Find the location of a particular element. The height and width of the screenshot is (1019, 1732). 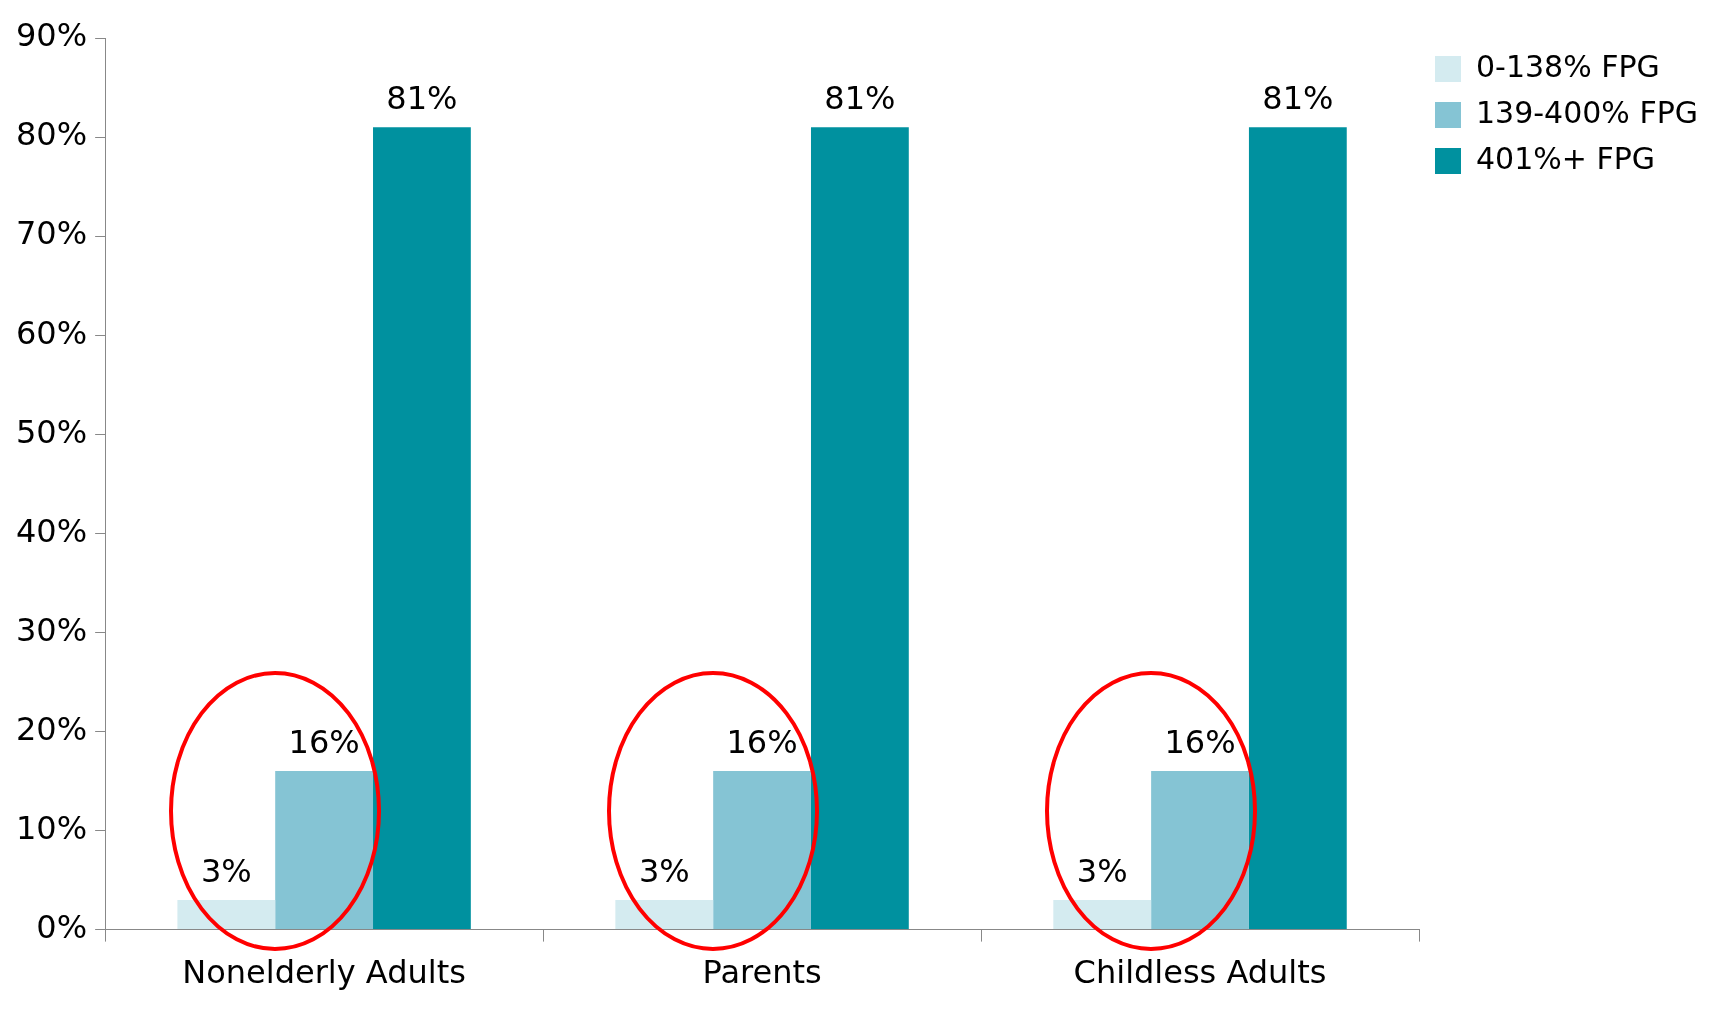

y-tick-label: 70% is located at coordinates (52, 233).